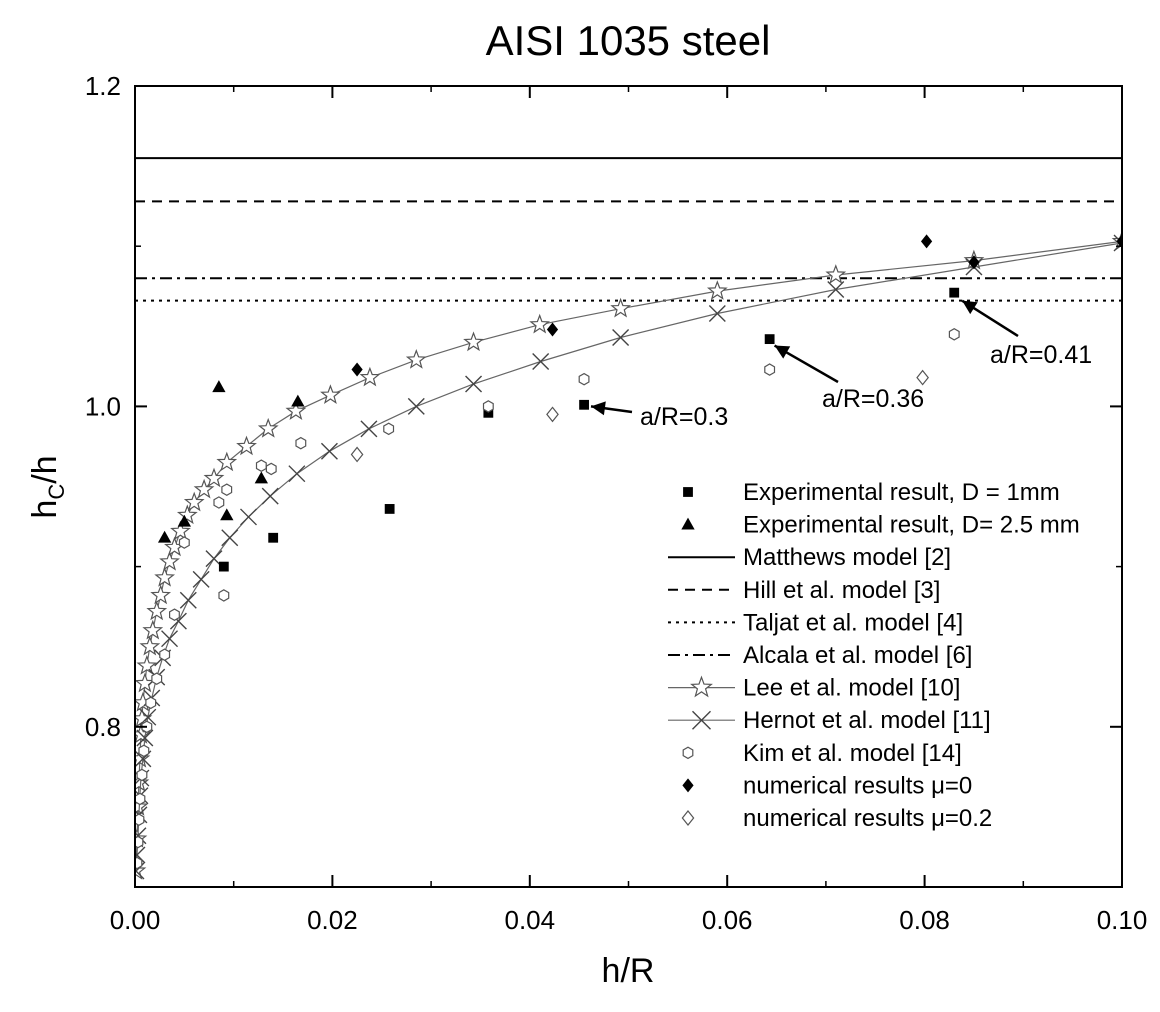 This screenshot has height=1012, width=1160. I want to click on legend-label-exp25: Experimental result, D= 2.5 mm, so click(911, 525).